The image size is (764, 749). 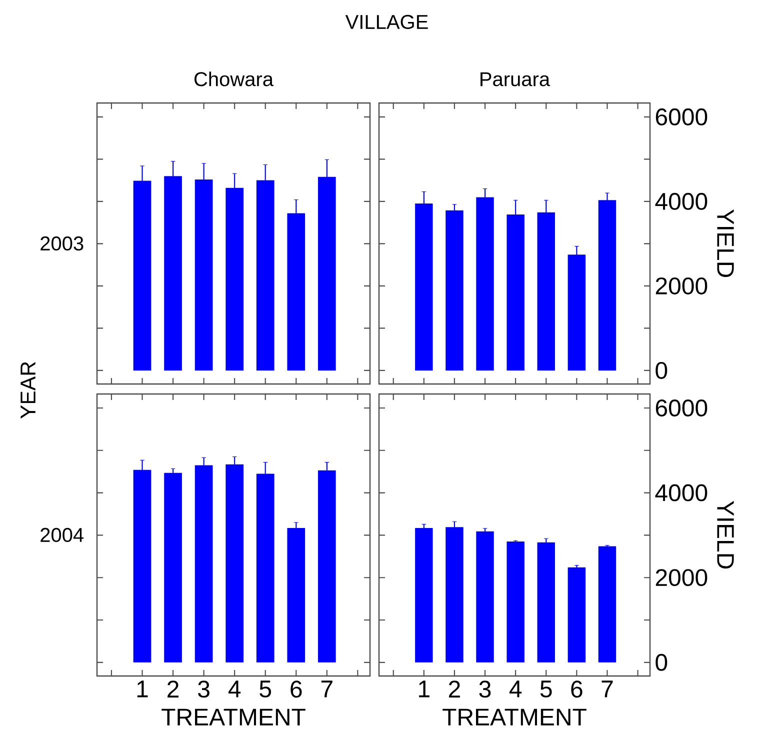 What do you see at coordinates (28, 390) in the screenshot?
I see `text: YEAR` at bounding box center [28, 390].